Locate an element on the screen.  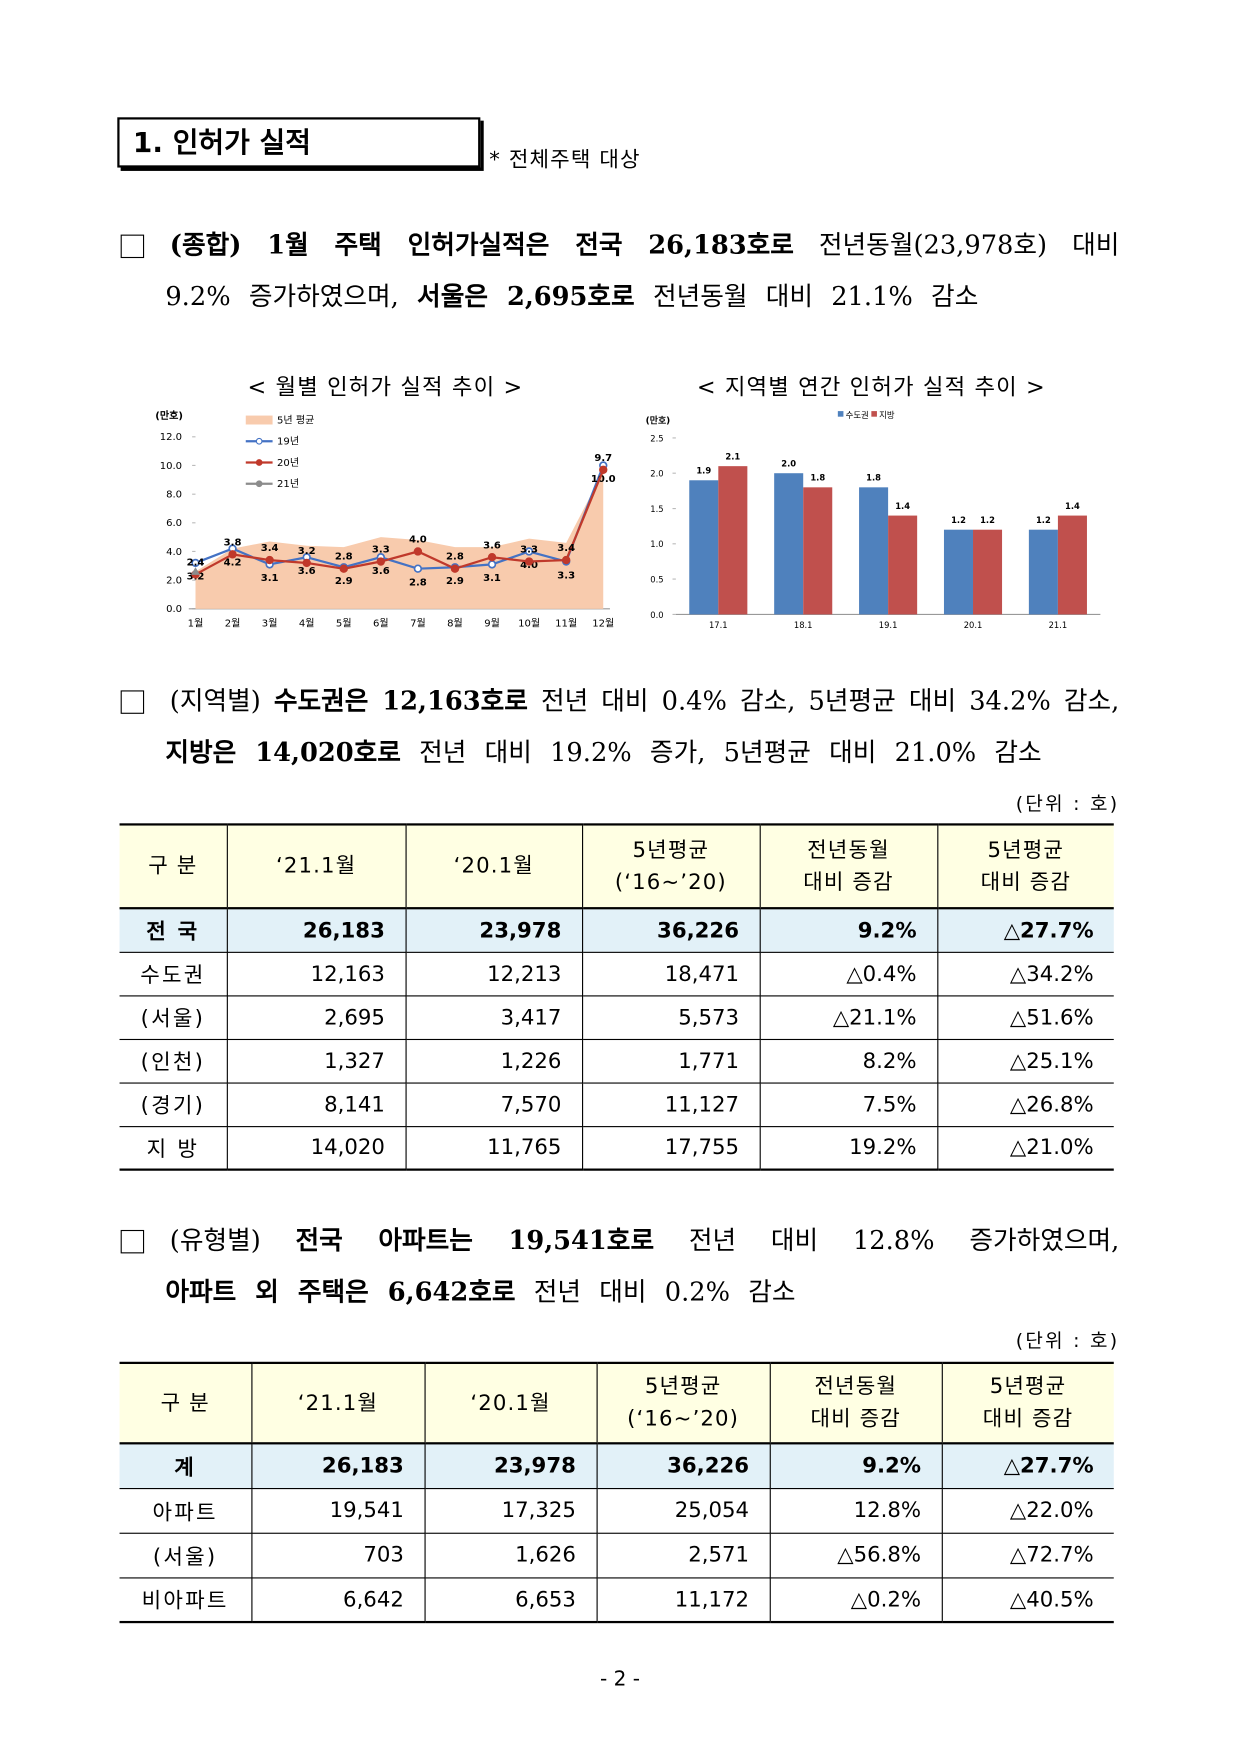
text-run: 9.2% 증가하였으며, is located at coordinates (291, 297).